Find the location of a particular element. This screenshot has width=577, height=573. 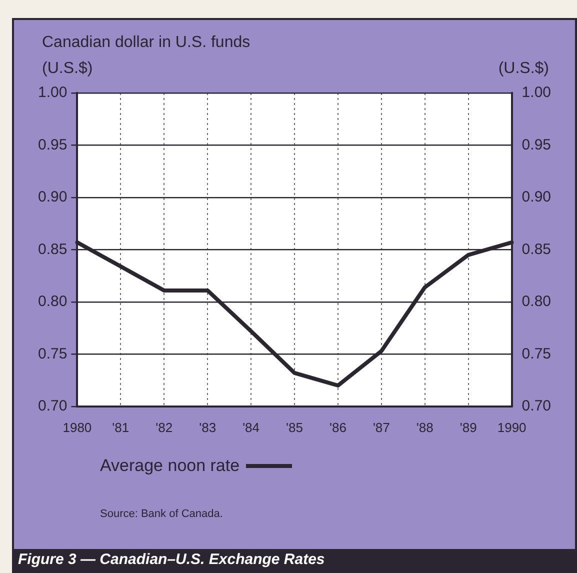

y-tick-label: 0.95 is located at coordinates (53, 145).